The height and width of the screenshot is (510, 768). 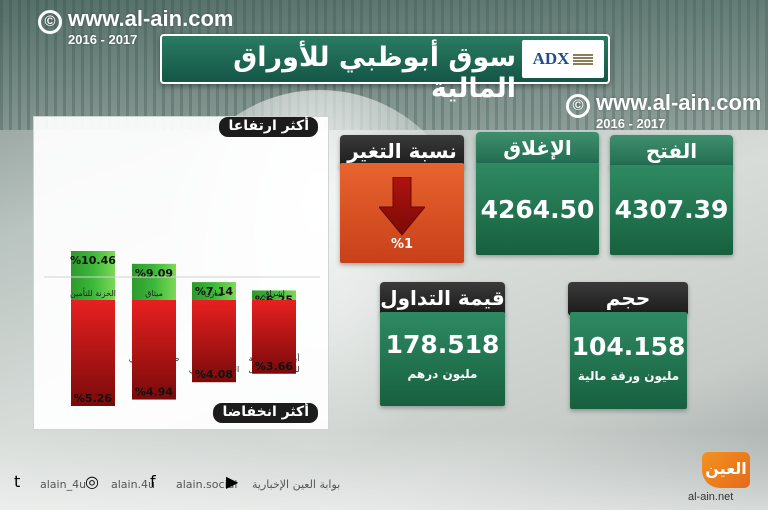 I want to click on al-ain-logo: العين, so click(x=726, y=470).